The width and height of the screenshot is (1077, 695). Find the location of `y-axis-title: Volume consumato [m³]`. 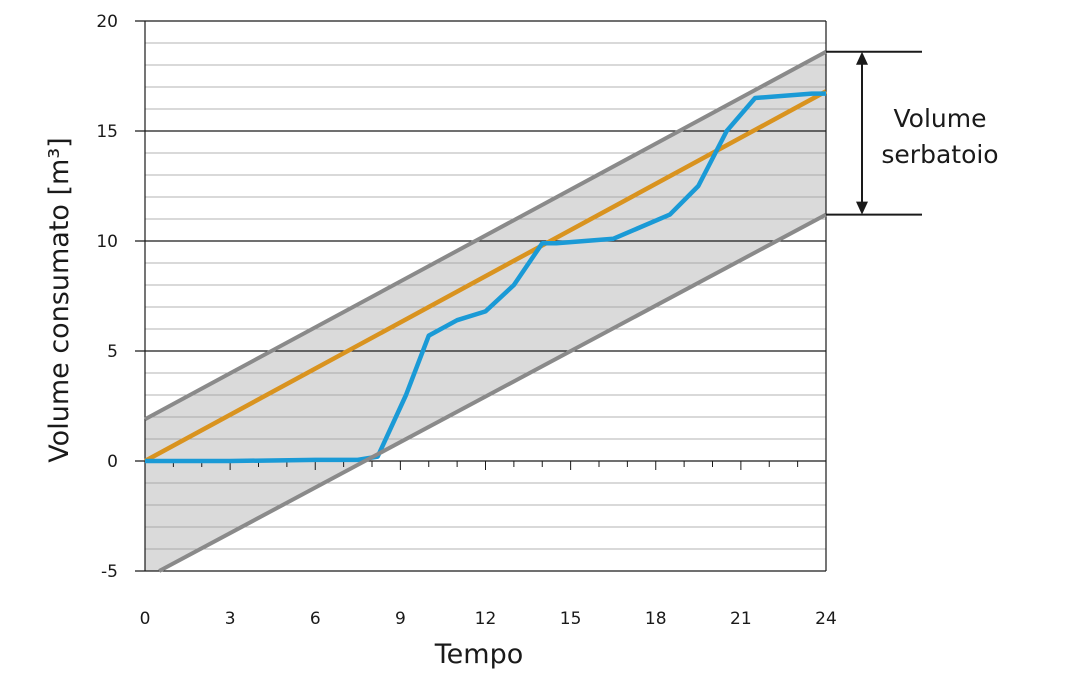

y-axis-title: Volume consumato [m³] is located at coordinates (59, 299).